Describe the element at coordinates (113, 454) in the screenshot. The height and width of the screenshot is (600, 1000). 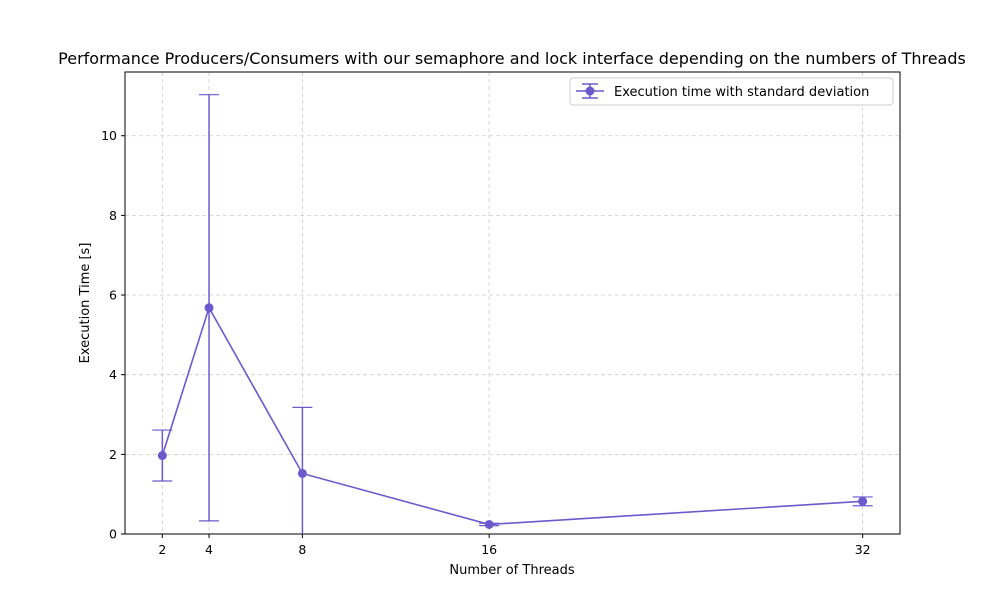
I see `y-tick-label: 2` at that location.